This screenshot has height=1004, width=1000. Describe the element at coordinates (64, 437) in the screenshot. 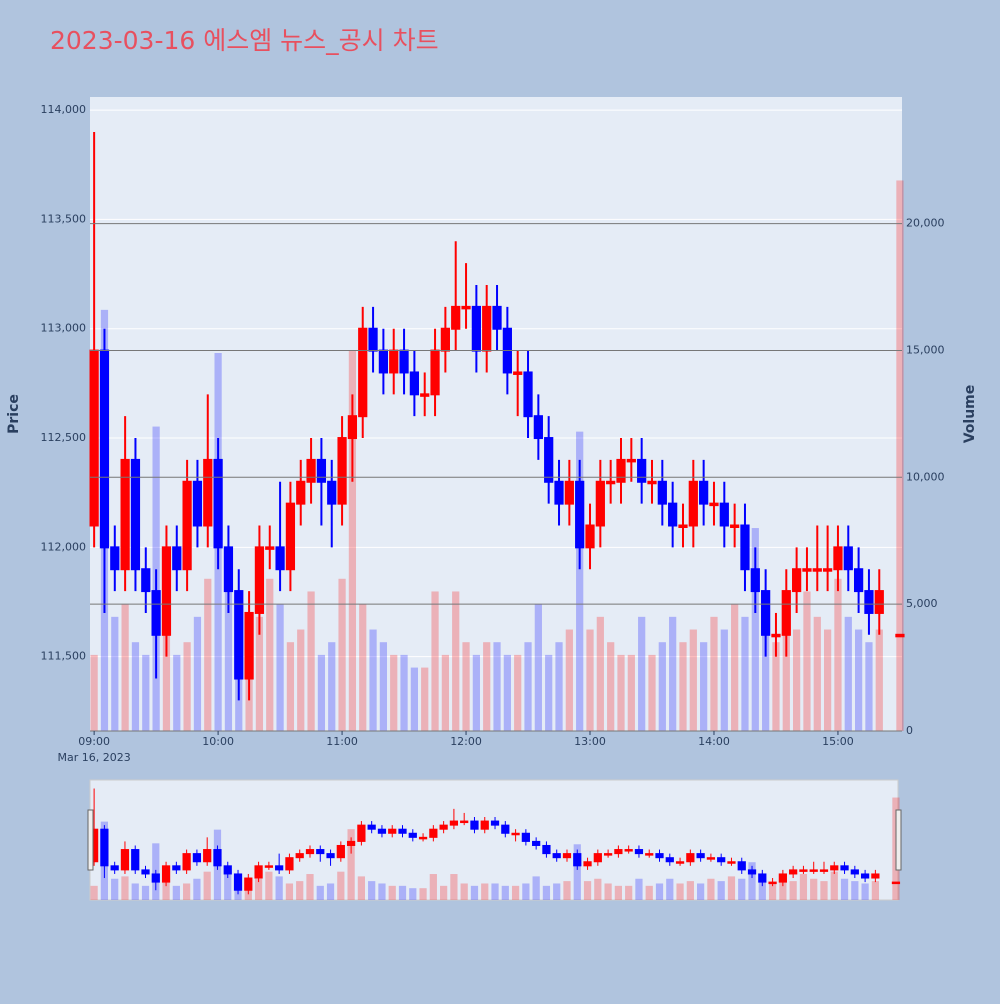

I see `y-tick-label: 112,500` at that location.